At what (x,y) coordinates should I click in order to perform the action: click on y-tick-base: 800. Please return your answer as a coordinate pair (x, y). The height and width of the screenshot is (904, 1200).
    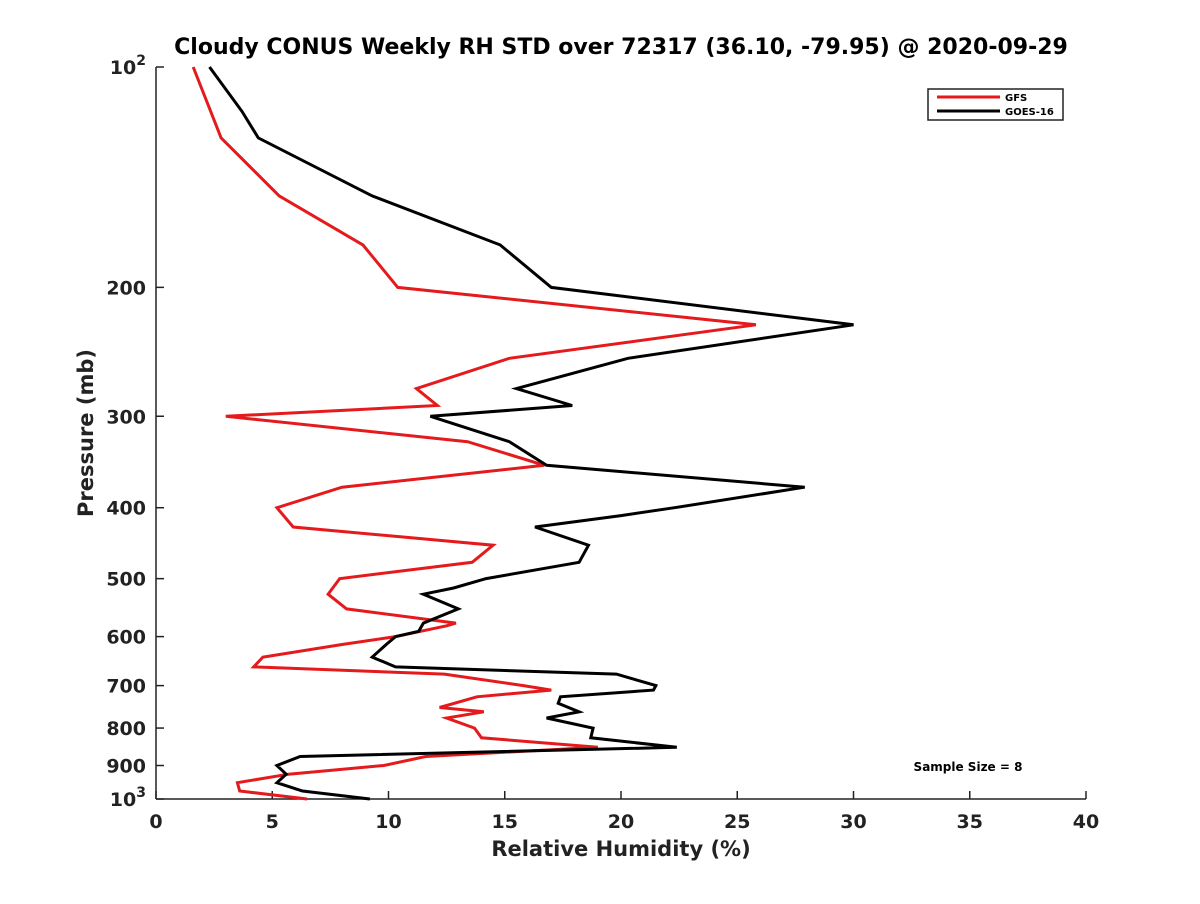
    Looking at the image, I should click on (126, 729).